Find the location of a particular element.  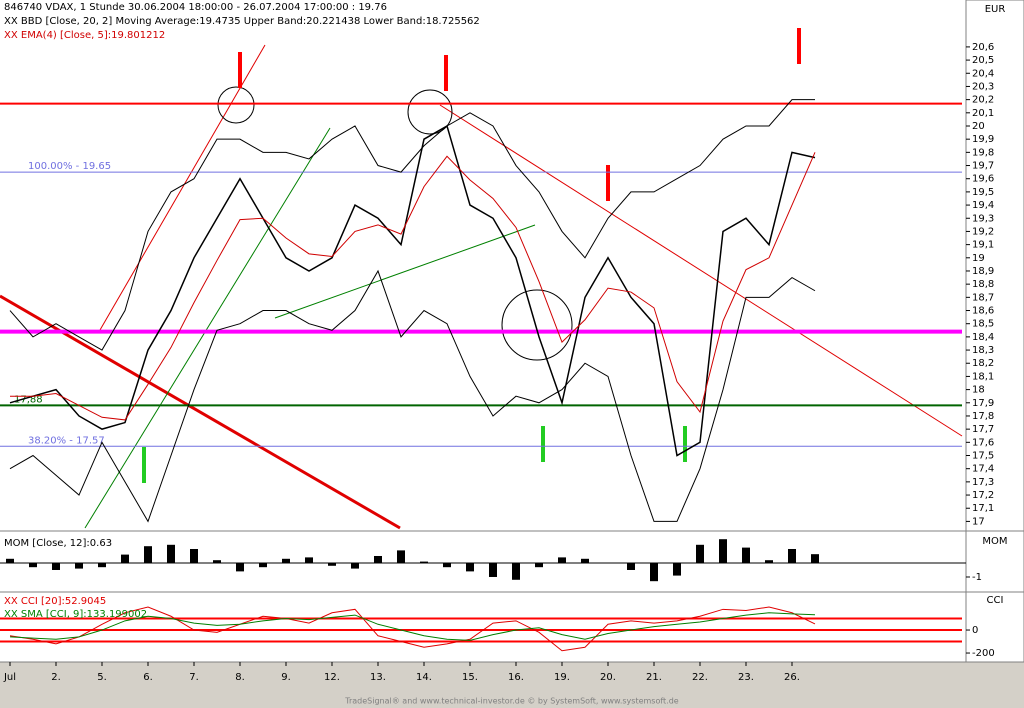

y-tick-label: 18,6 is located at coordinates (983, 311).